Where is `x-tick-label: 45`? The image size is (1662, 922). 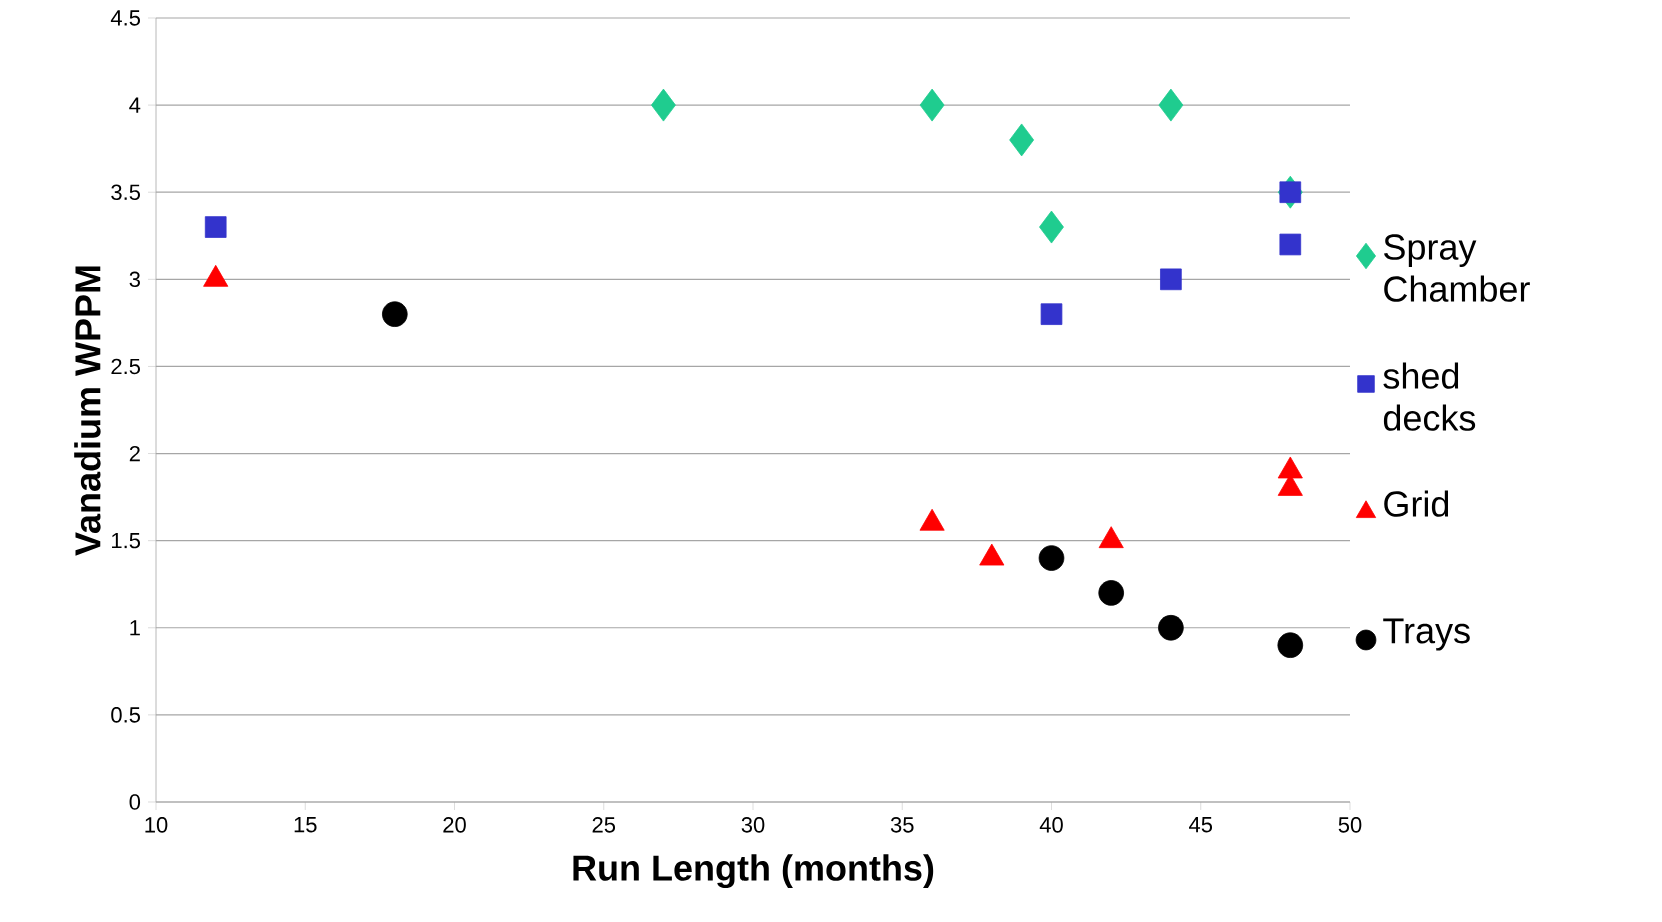
x-tick-label: 45 is located at coordinates (1201, 825).